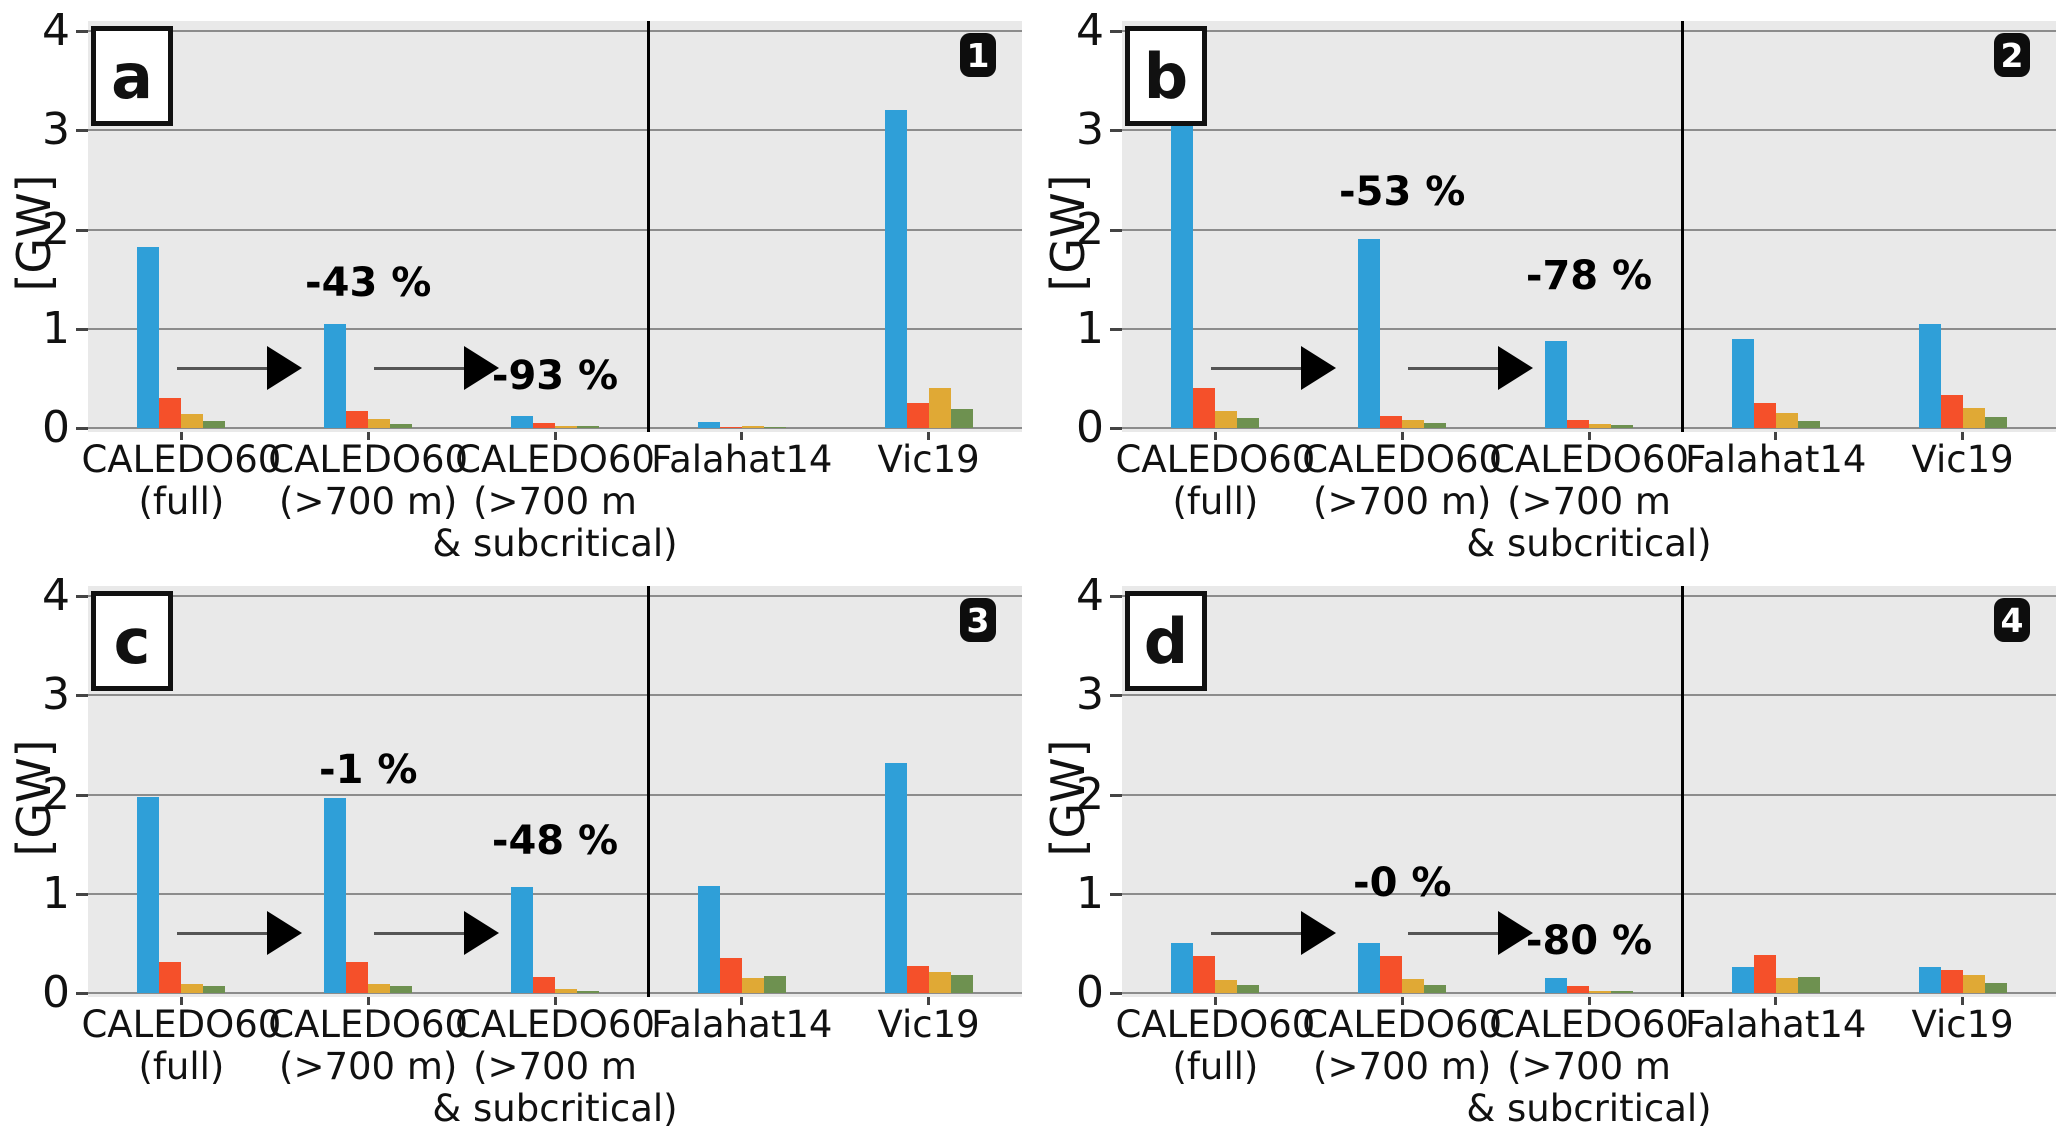  What do you see at coordinates (56, 992) in the screenshot?
I see `y-tick-label: 0` at bounding box center [56, 992].